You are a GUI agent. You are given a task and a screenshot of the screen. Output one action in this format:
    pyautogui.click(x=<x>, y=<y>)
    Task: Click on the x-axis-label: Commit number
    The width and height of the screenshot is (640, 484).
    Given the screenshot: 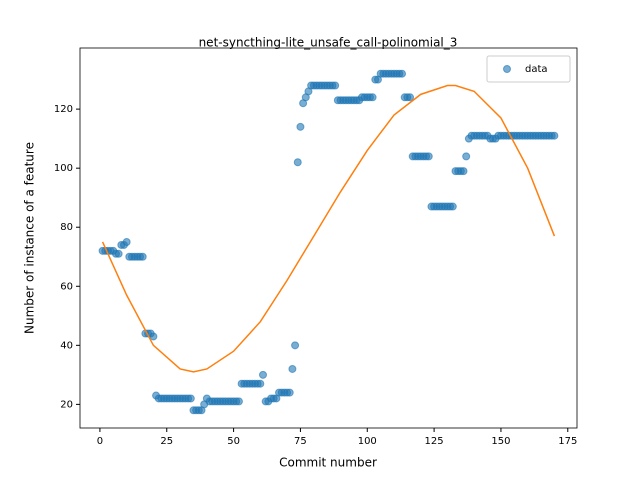 What is the action you would take?
    pyautogui.click(x=328, y=463)
    